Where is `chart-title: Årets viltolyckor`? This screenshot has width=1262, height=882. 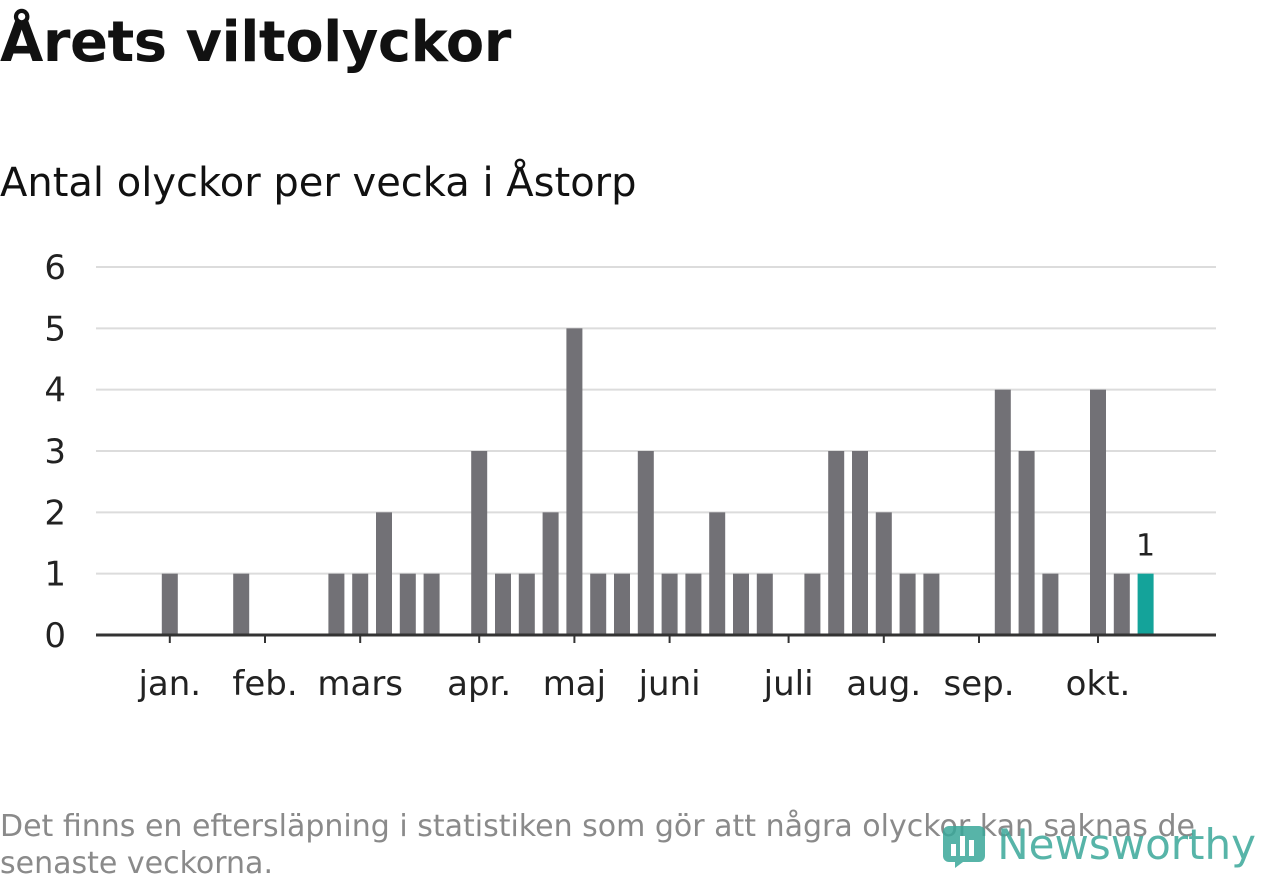 chart-title: Årets viltolyckor is located at coordinates (255, 42).